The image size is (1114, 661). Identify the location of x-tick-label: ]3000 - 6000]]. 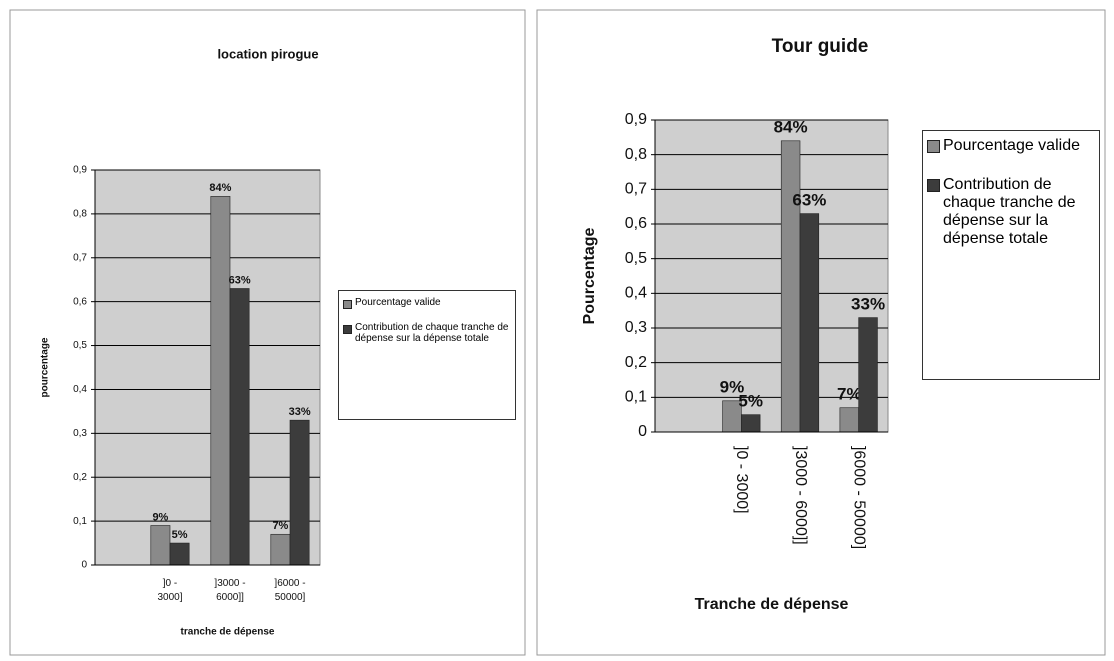
(800, 495).